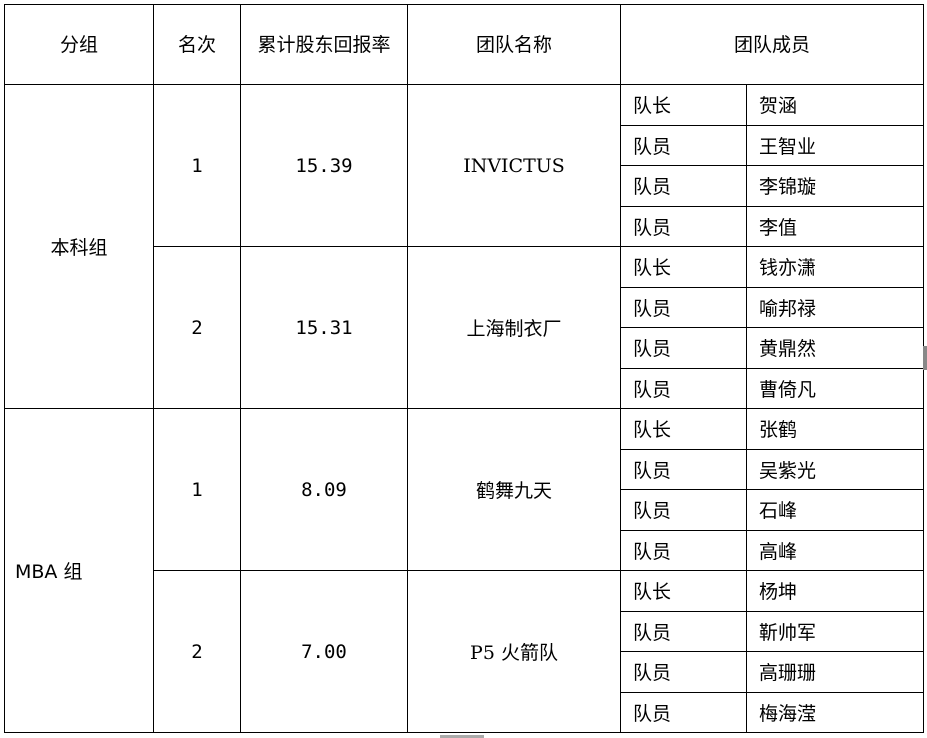 The width and height of the screenshot is (927, 738). What do you see at coordinates (835, 631) in the screenshot?
I see `member-name: 靳帅军` at bounding box center [835, 631].